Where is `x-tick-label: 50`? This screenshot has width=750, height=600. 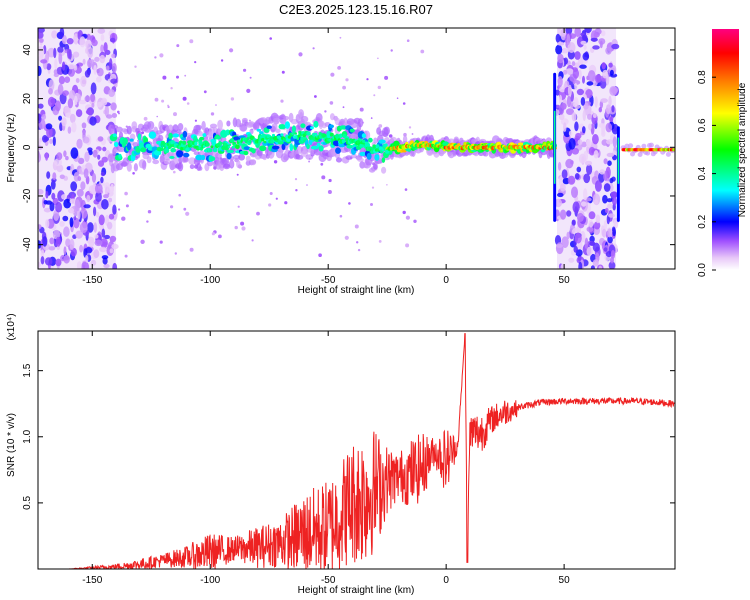 x-tick-label: 50 is located at coordinates (565, 580).